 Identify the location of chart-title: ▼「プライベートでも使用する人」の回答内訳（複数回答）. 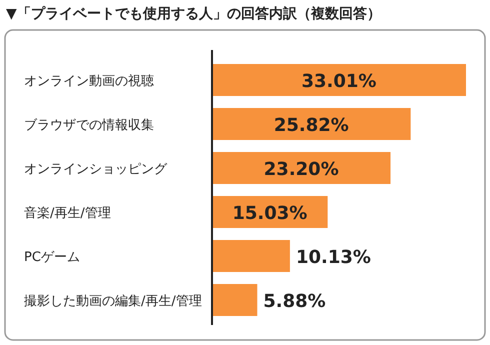
(193, 13).